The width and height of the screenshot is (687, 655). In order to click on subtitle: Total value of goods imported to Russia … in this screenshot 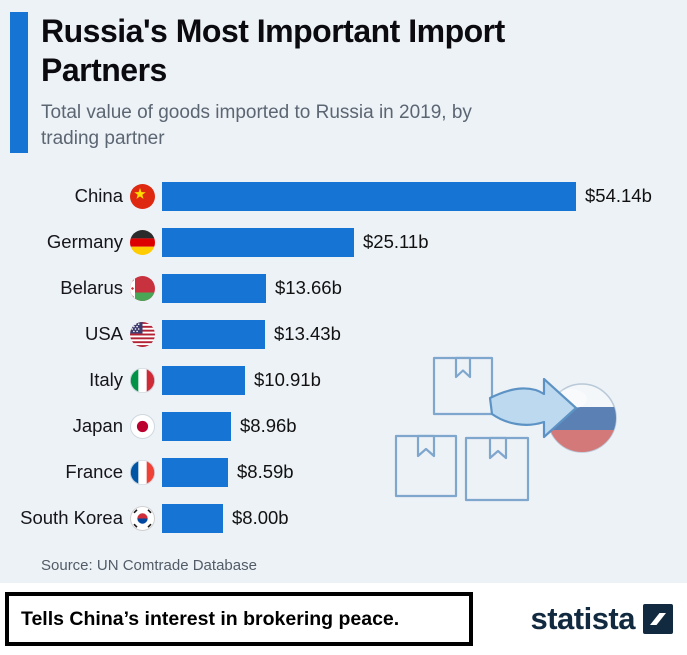, I will do `click(256, 125)`.